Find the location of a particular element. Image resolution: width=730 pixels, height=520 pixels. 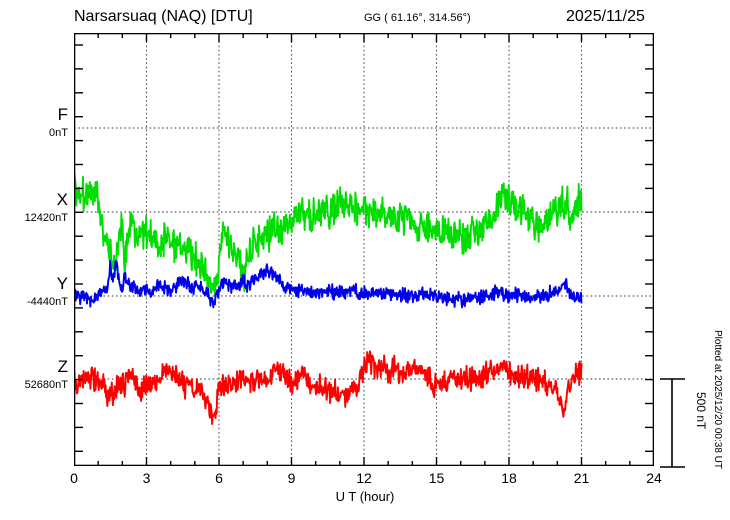

component-label-X: X is located at coordinates (62, 199).